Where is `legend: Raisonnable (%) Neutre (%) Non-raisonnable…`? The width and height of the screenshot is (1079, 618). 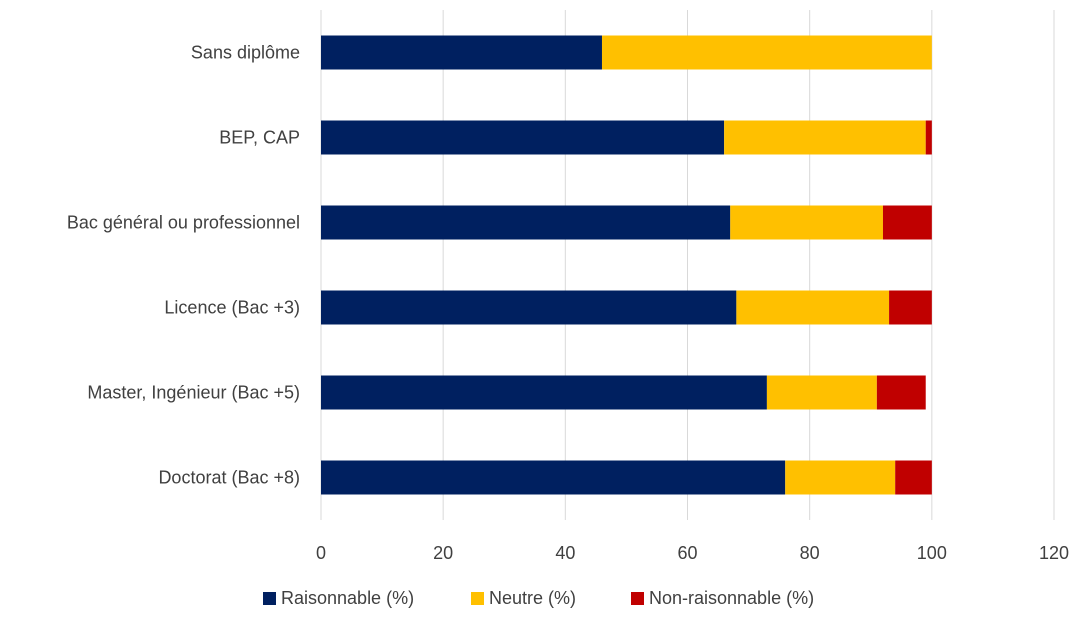 legend: Raisonnable (%) Neutre (%) Non-raisonnable… is located at coordinates (538, 598).